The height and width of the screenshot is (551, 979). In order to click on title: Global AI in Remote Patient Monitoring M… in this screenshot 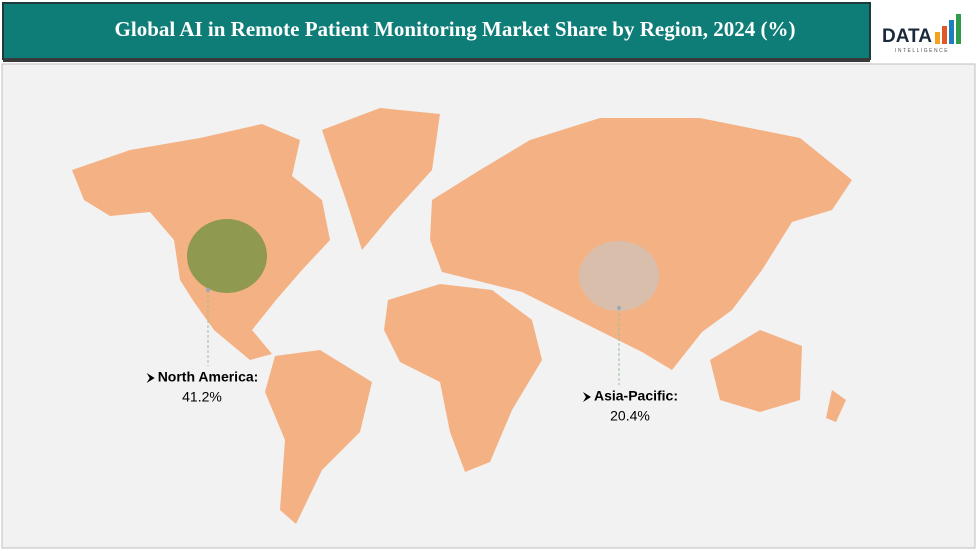, I will do `click(455, 29)`.